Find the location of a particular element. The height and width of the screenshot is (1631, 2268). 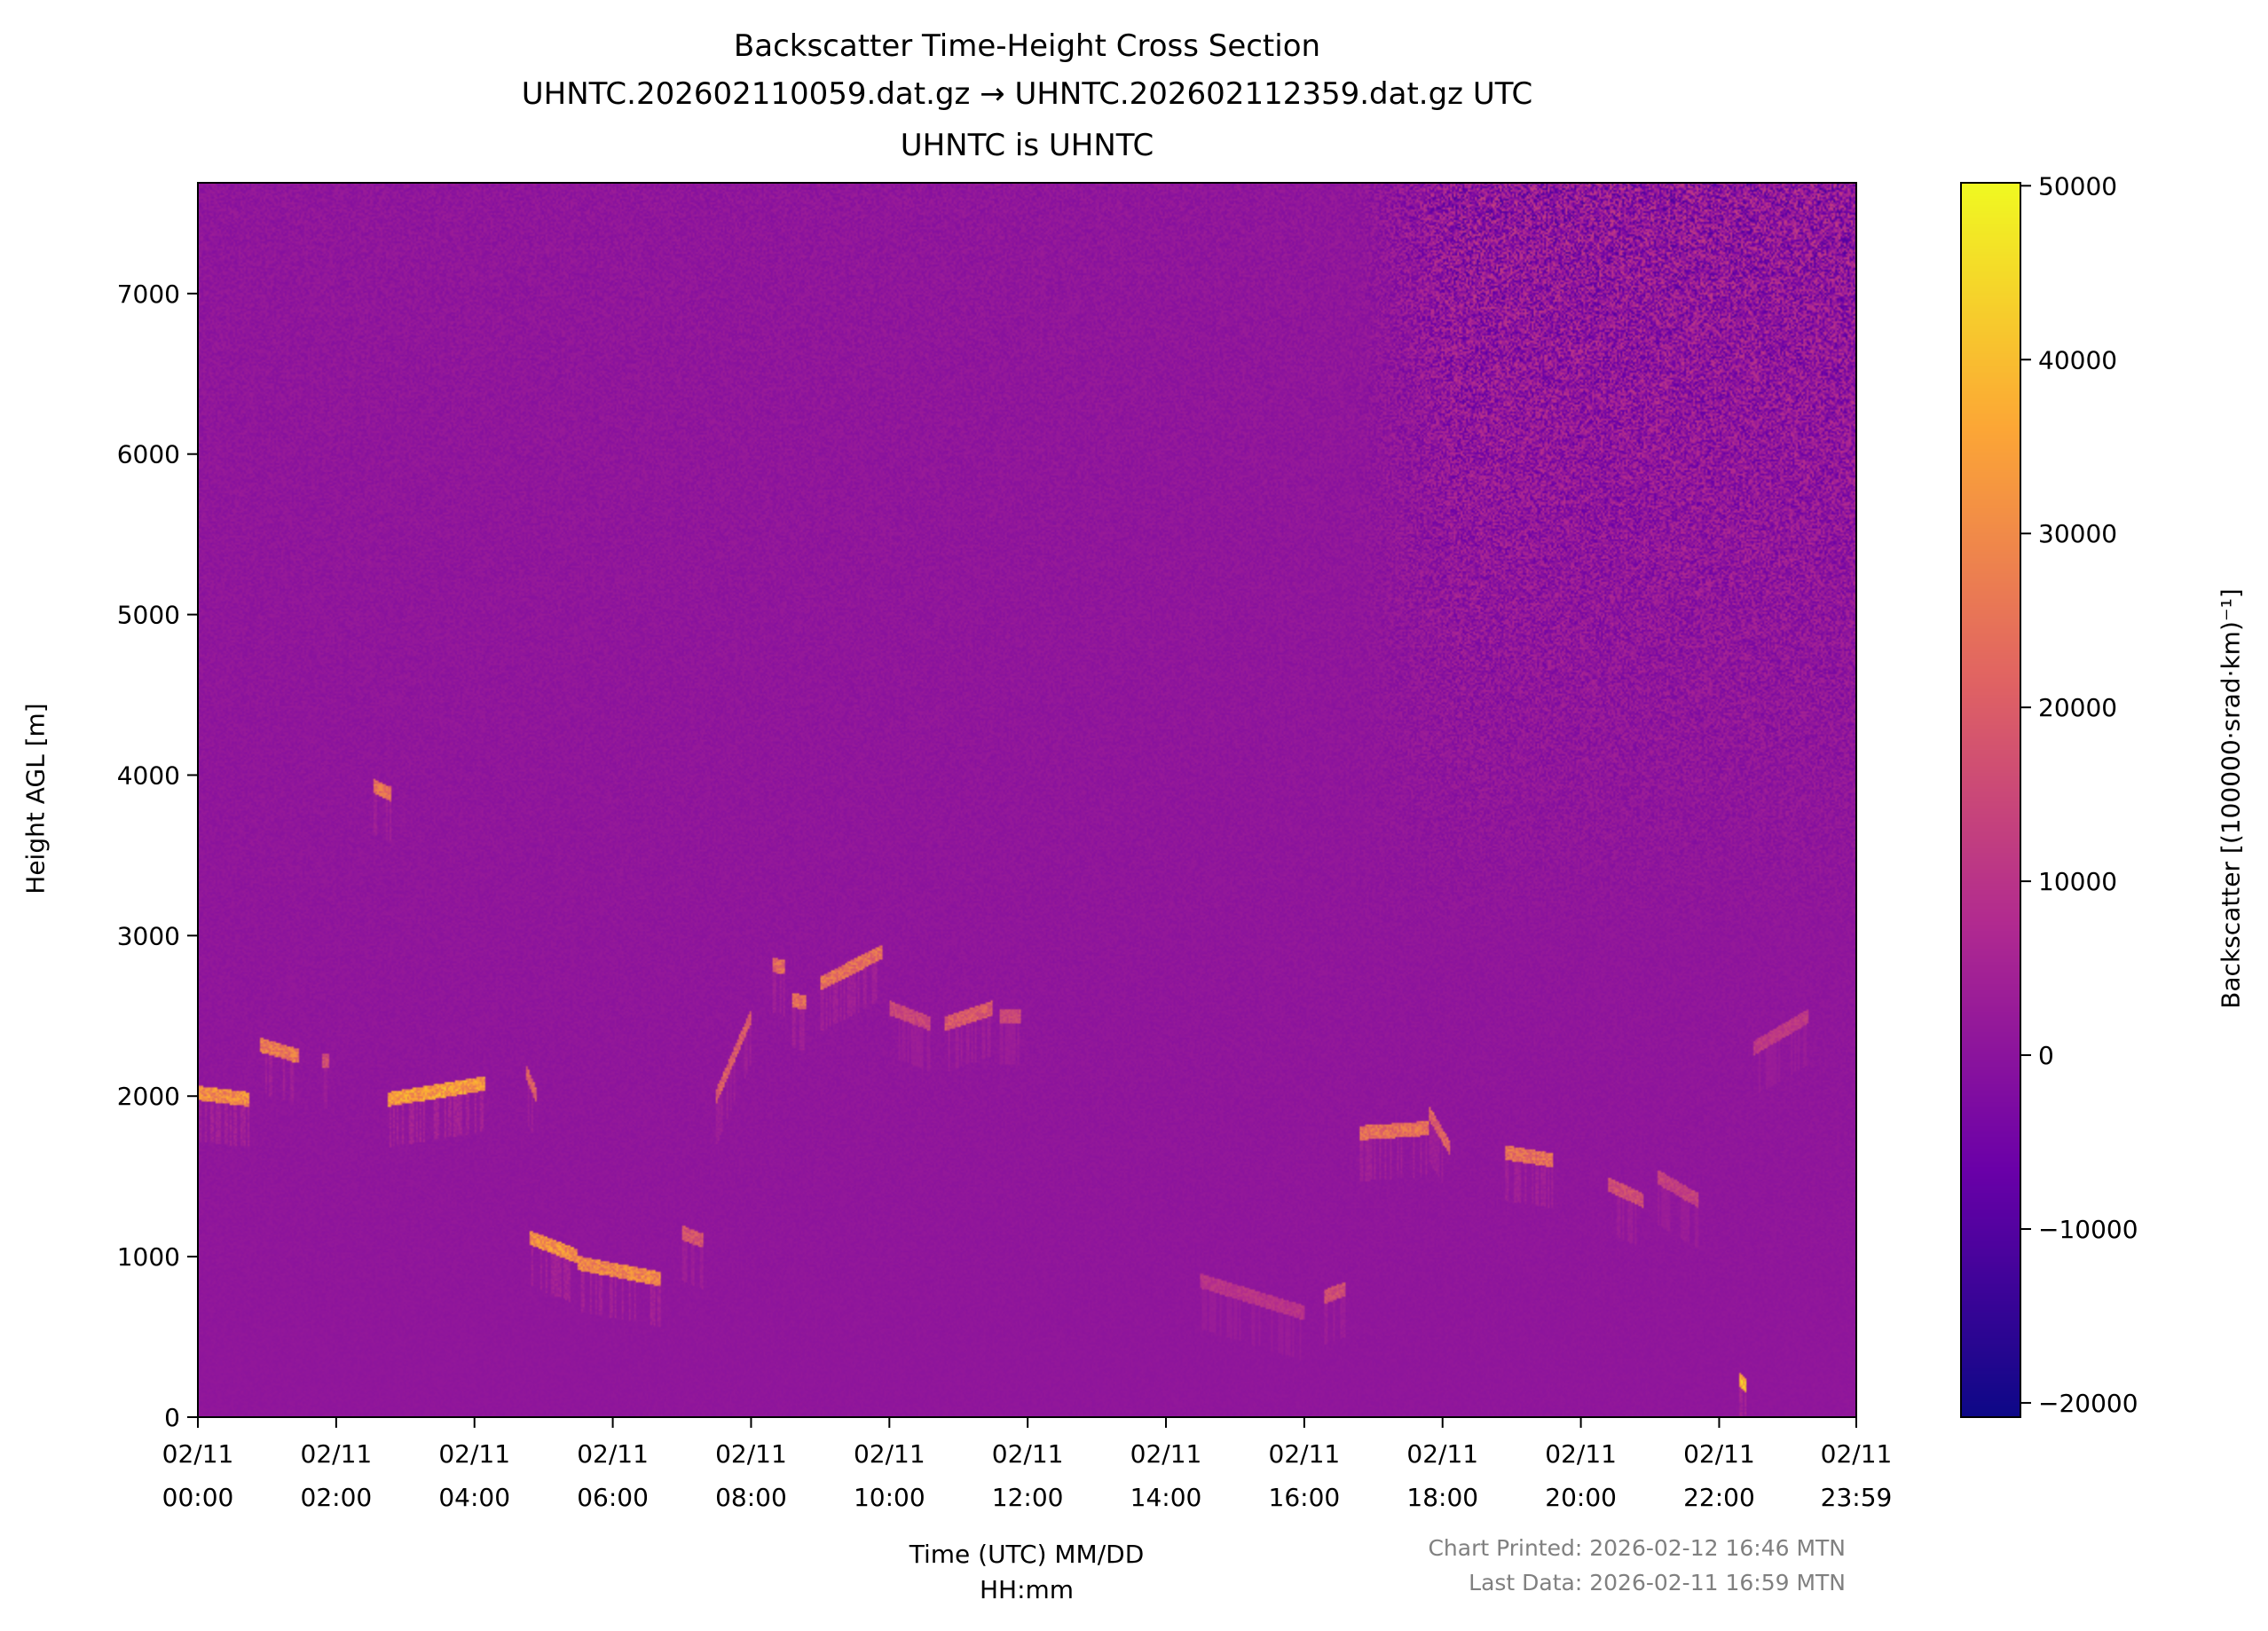

x-tick-label-time: 06:00 is located at coordinates (613, 1498).